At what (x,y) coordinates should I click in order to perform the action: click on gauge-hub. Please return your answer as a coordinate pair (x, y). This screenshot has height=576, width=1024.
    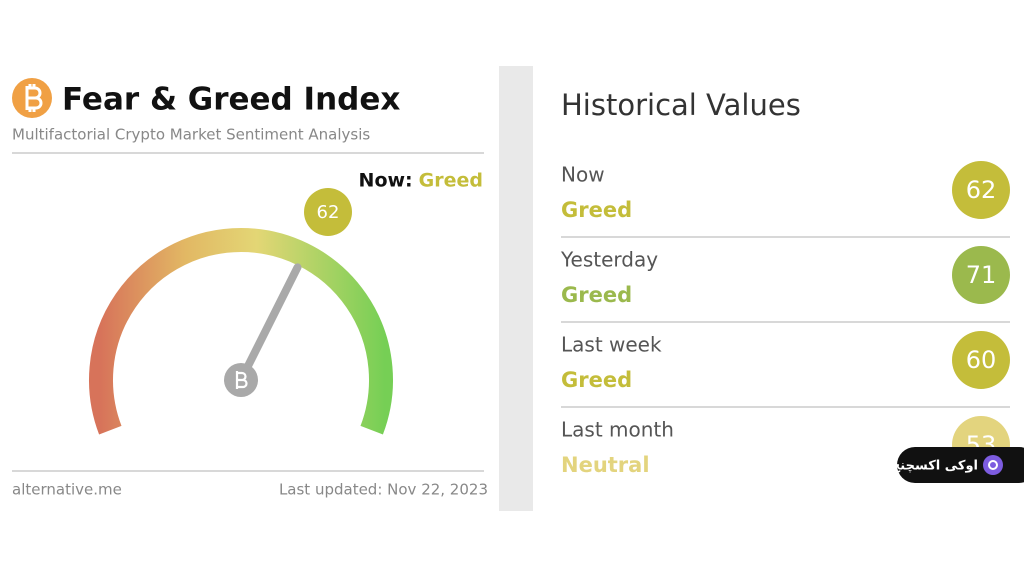
    Looking at the image, I should click on (241, 380).